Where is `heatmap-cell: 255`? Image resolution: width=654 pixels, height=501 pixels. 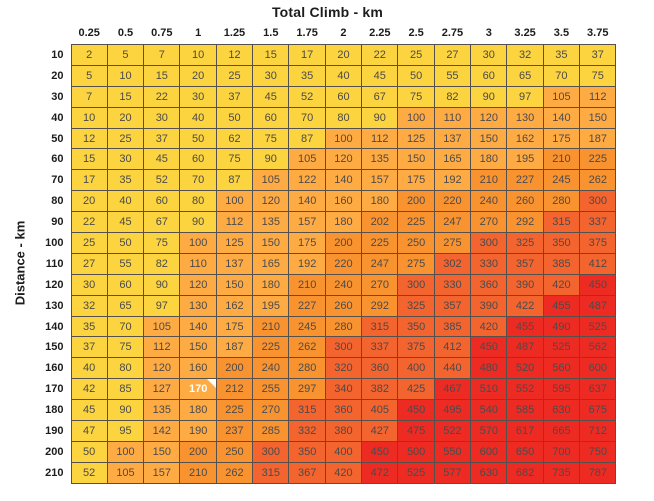 heatmap-cell: 255 is located at coordinates (271, 389).